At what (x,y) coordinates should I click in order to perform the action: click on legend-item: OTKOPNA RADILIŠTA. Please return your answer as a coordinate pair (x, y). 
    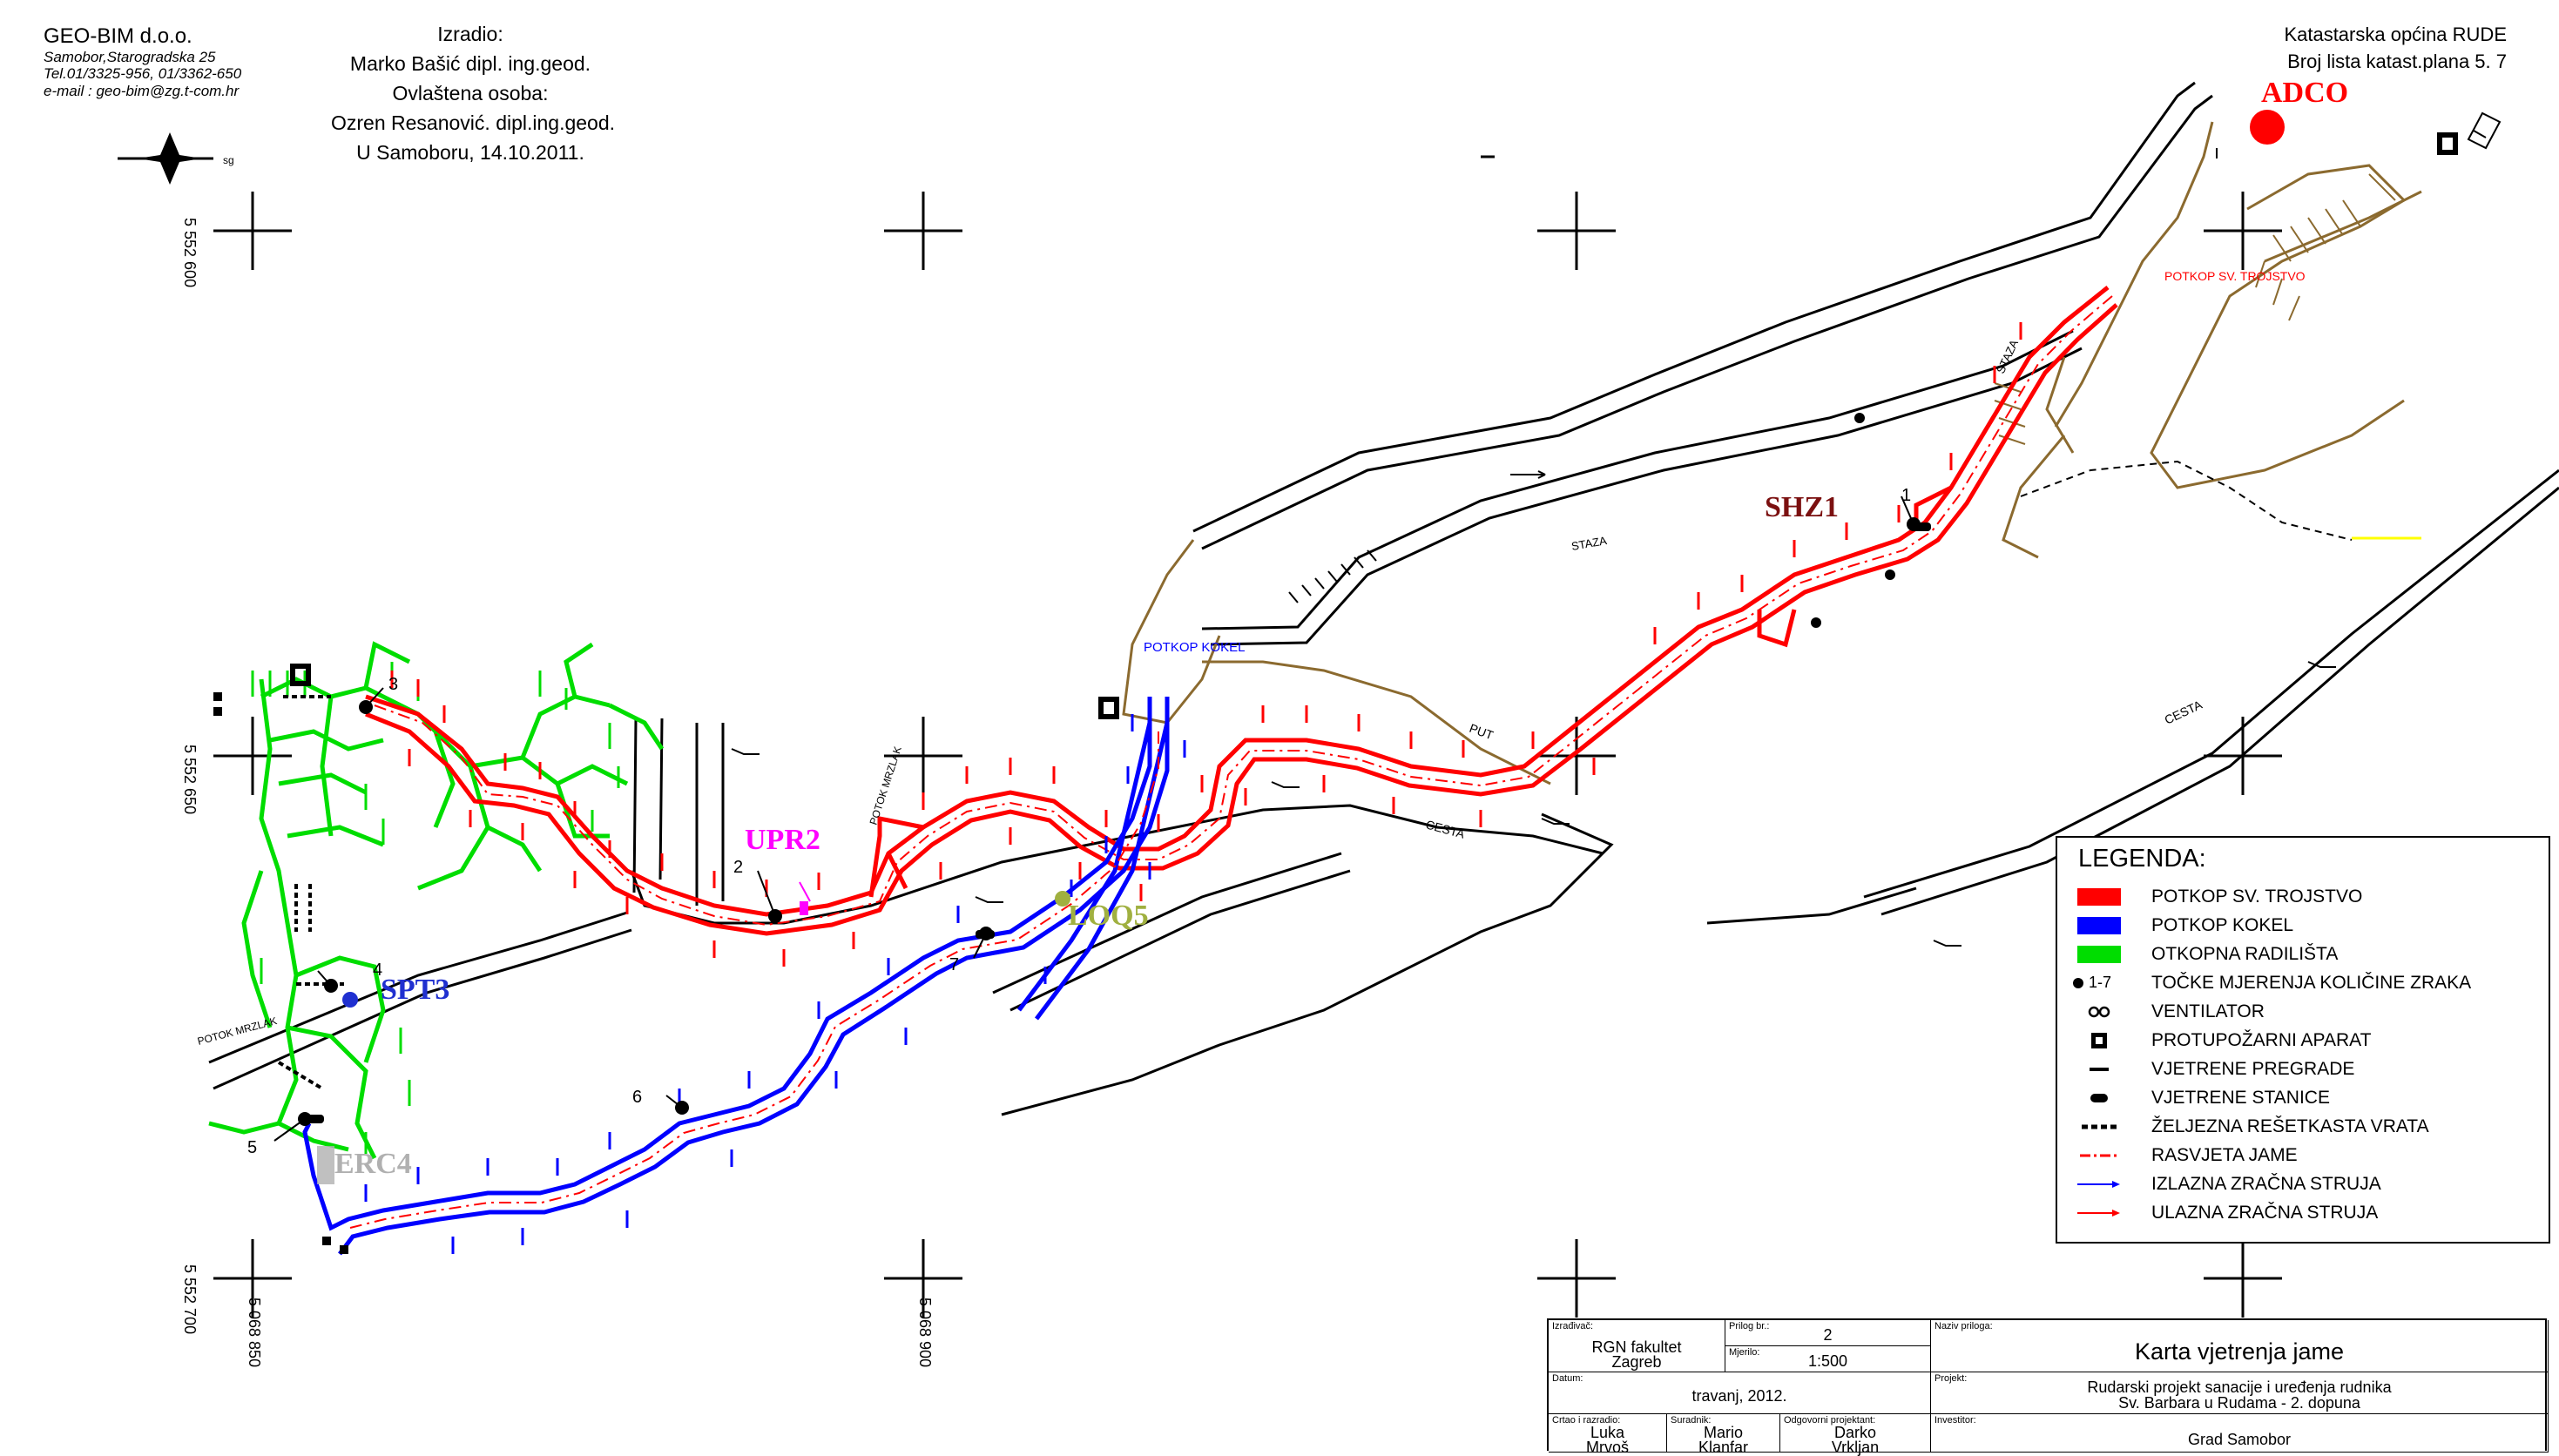
    Looking at the image, I should click on (2303, 954).